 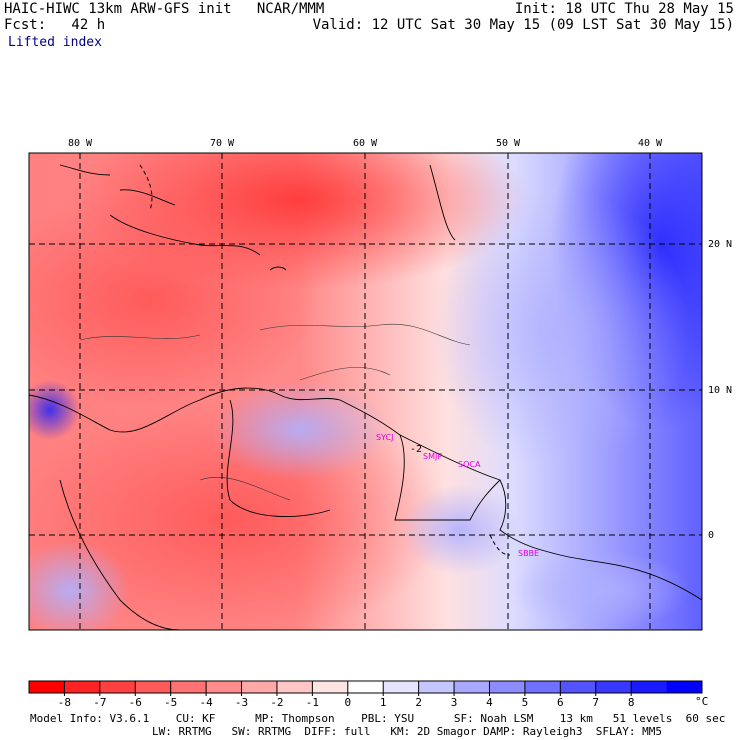 I want to click on colorbar-tick-label: 7, so click(x=595, y=702).